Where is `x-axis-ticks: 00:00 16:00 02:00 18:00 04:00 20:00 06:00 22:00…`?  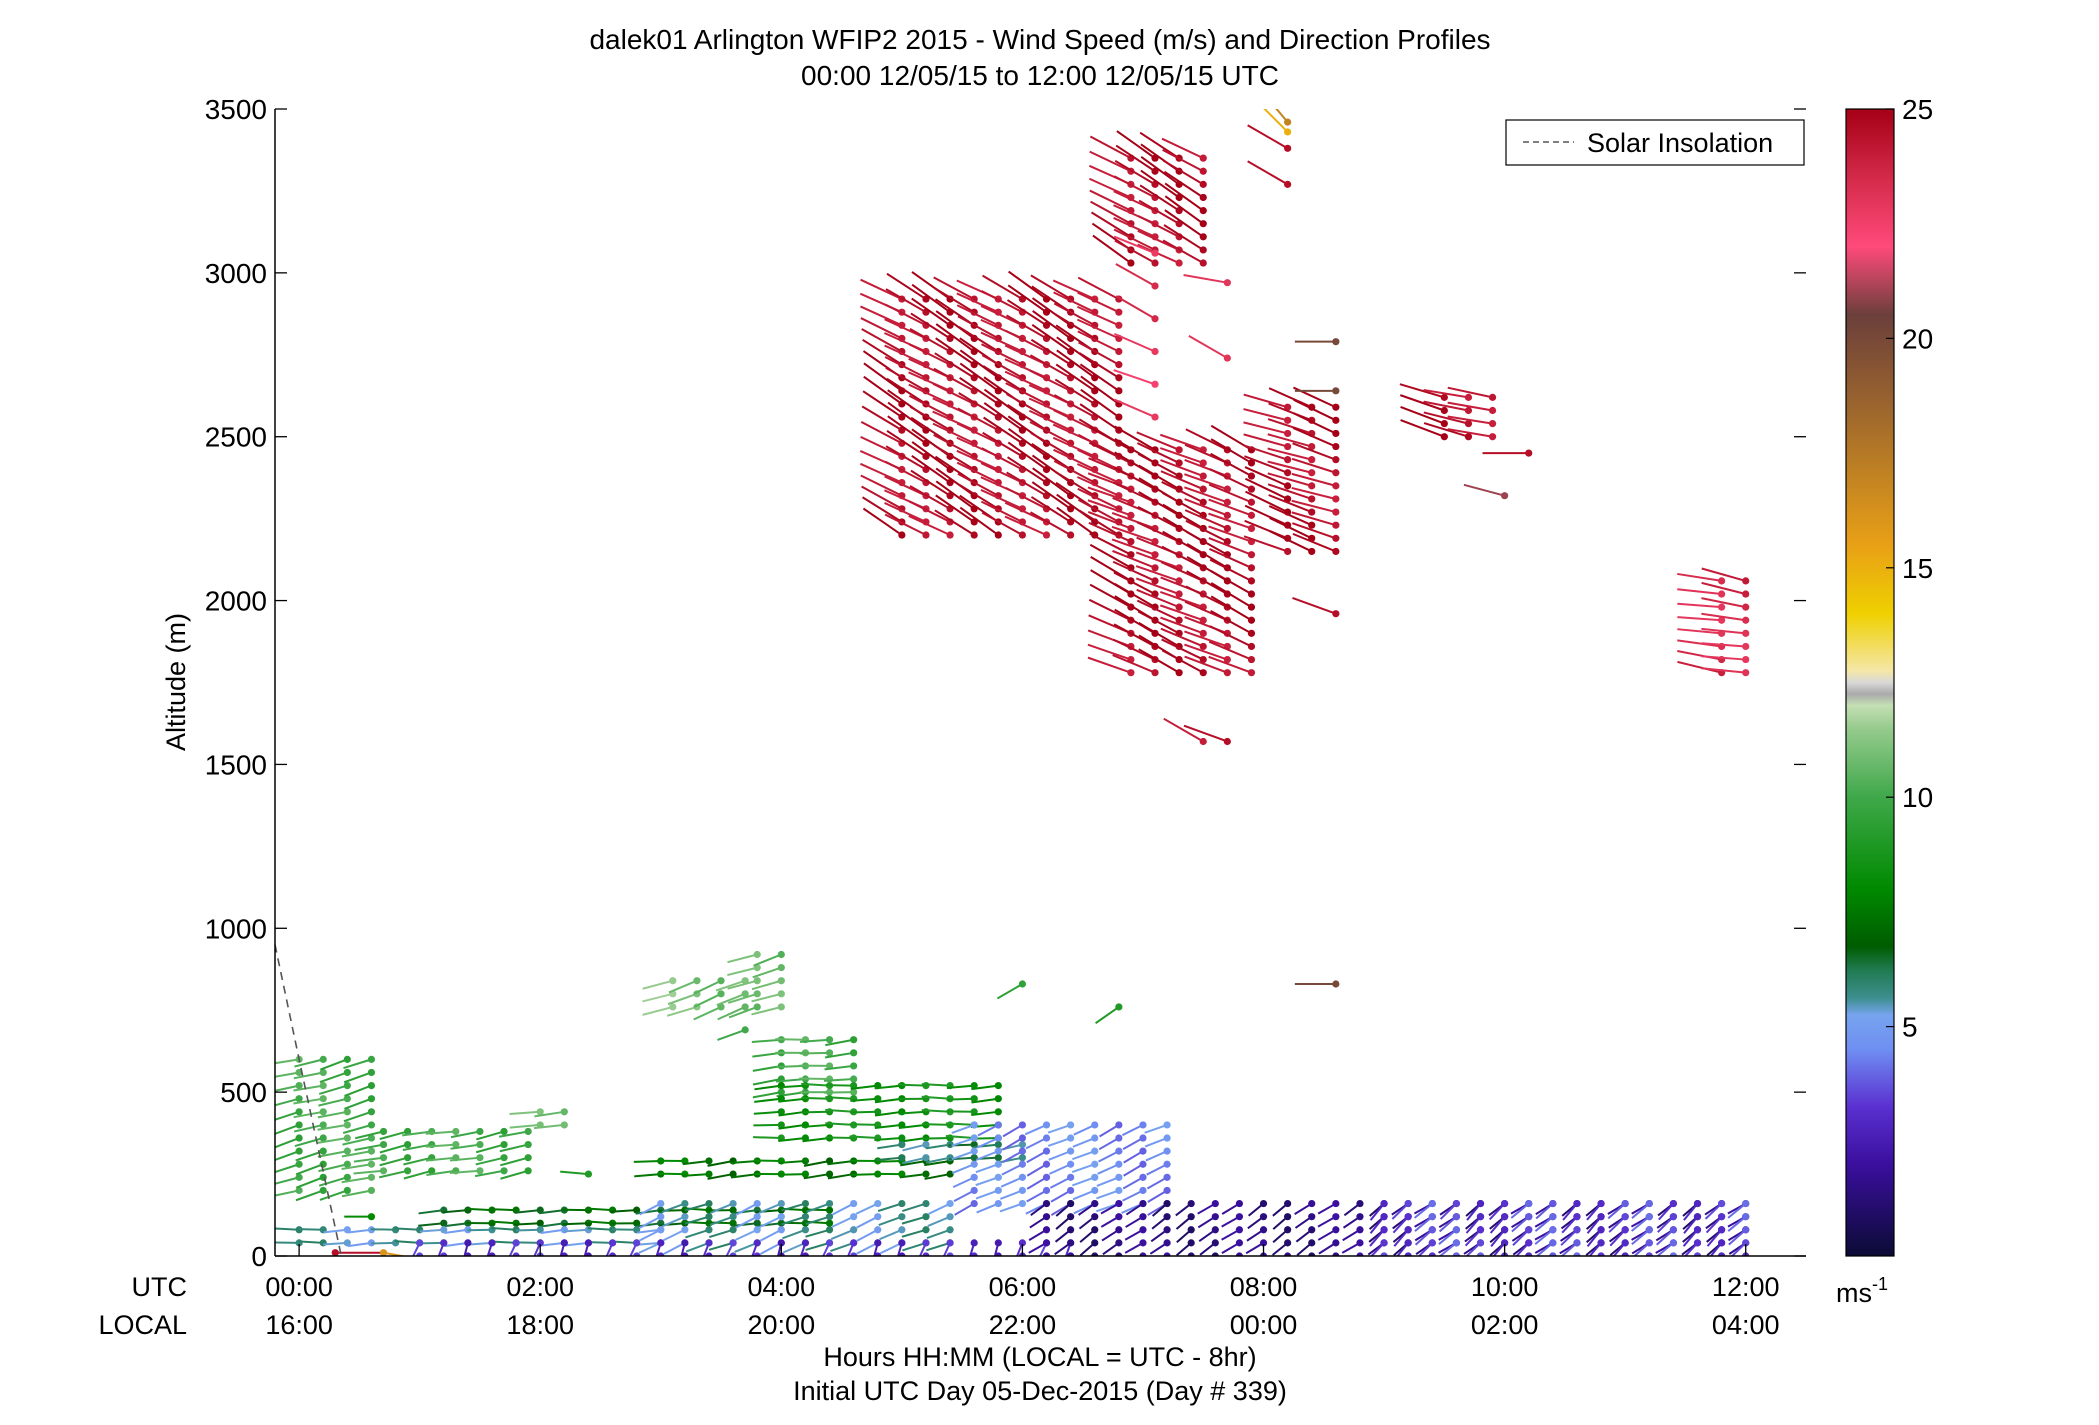
x-axis-ticks: 00:00 16:00 02:00 18:00 04:00 20:00 06:00 22:00… is located at coordinates (1022, 1292).